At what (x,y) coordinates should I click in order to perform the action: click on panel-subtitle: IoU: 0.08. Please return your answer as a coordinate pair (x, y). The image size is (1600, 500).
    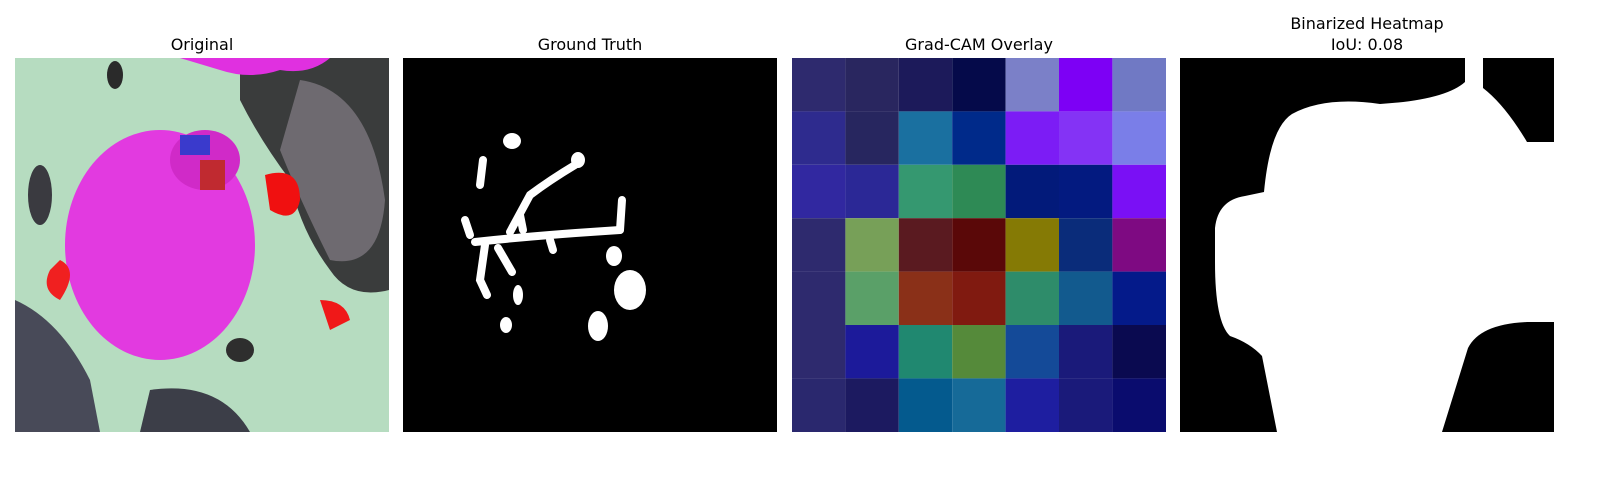
    Looking at the image, I should click on (1367, 44).